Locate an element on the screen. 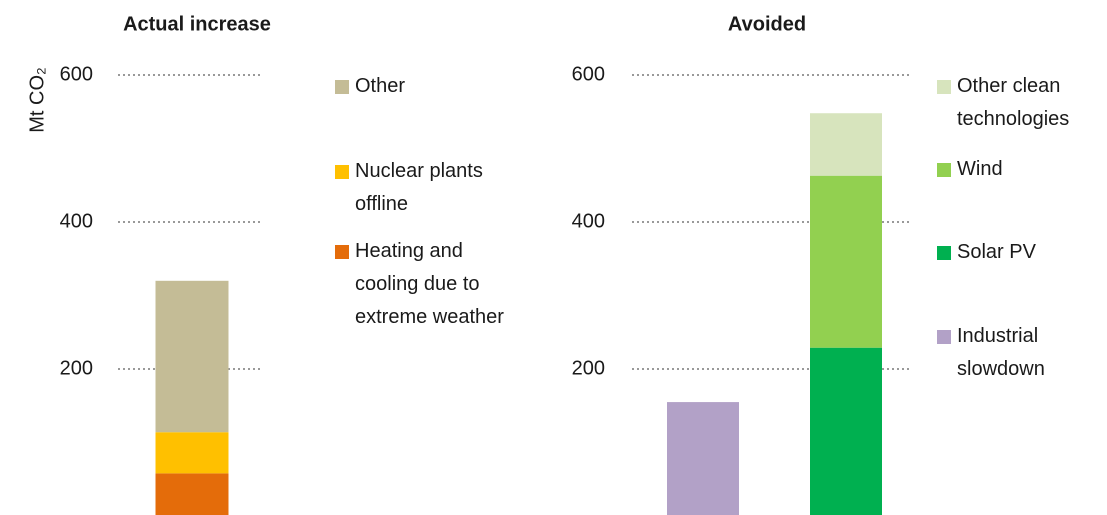 This screenshot has width=1107, height=515. y-axis-label: Mt CO₂ is located at coordinates (37, 100).